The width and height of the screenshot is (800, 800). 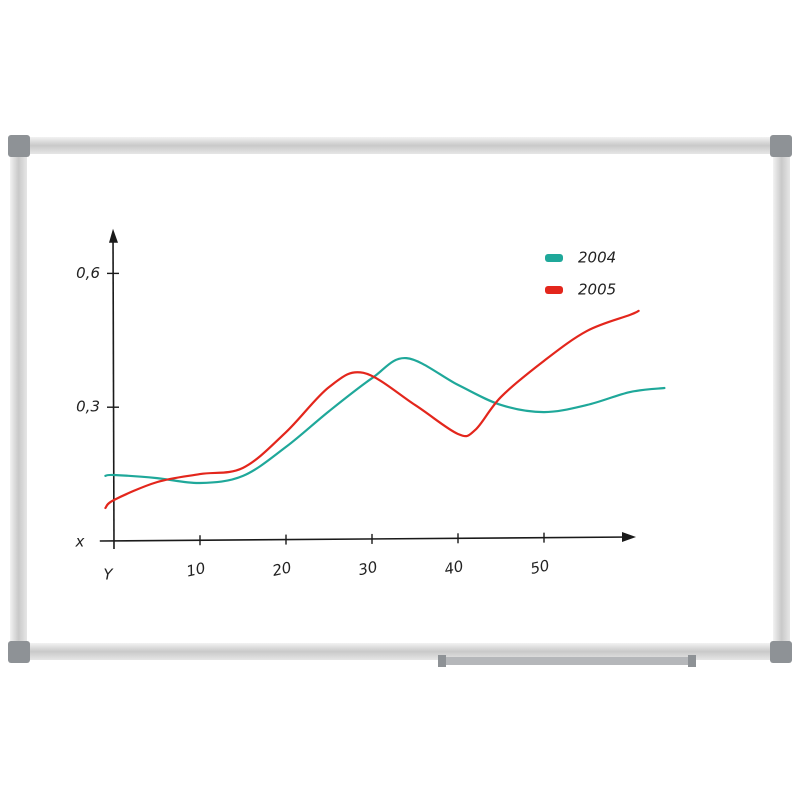 What do you see at coordinates (108, 575) in the screenshot?
I see `origin-label: Y` at bounding box center [108, 575].